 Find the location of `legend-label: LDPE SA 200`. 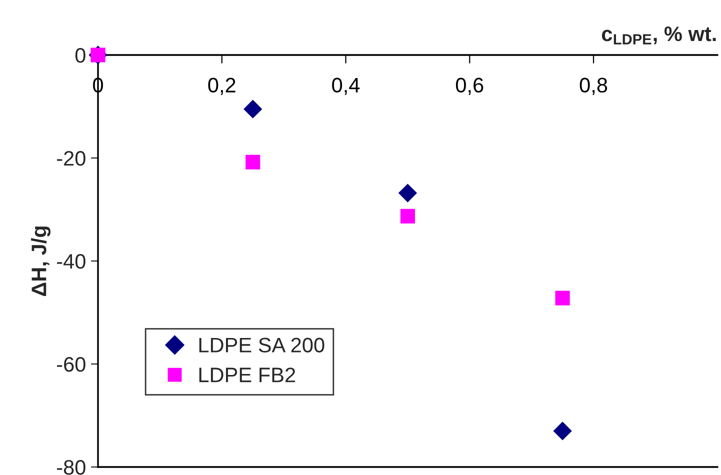

legend-label: LDPE SA 200 is located at coordinates (261, 345).